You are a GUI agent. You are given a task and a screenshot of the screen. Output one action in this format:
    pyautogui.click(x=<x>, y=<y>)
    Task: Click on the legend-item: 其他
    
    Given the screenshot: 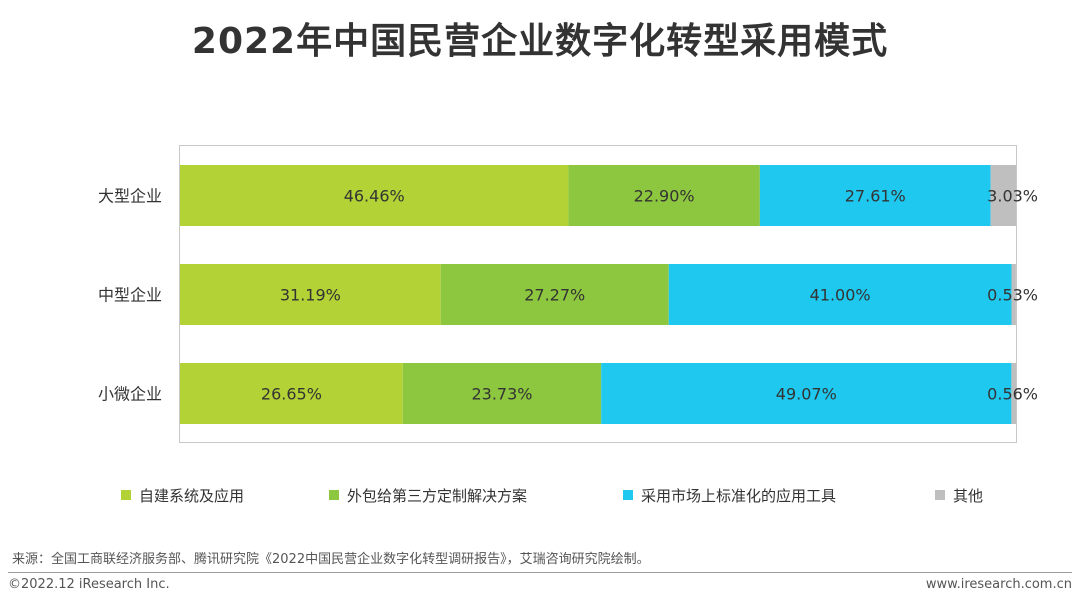 What is the action you would take?
    pyautogui.click(x=959, y=495)
    